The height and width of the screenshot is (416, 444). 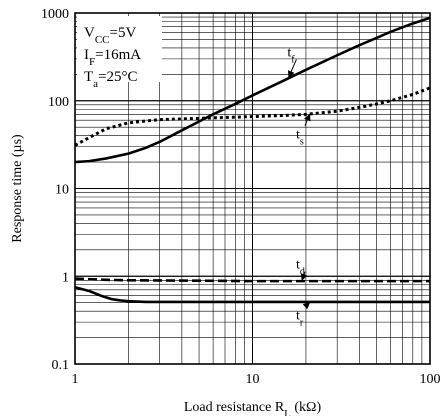 I want to click on x-axis-label: Load resistance RL (kΩ), so click(x=253, y=408).